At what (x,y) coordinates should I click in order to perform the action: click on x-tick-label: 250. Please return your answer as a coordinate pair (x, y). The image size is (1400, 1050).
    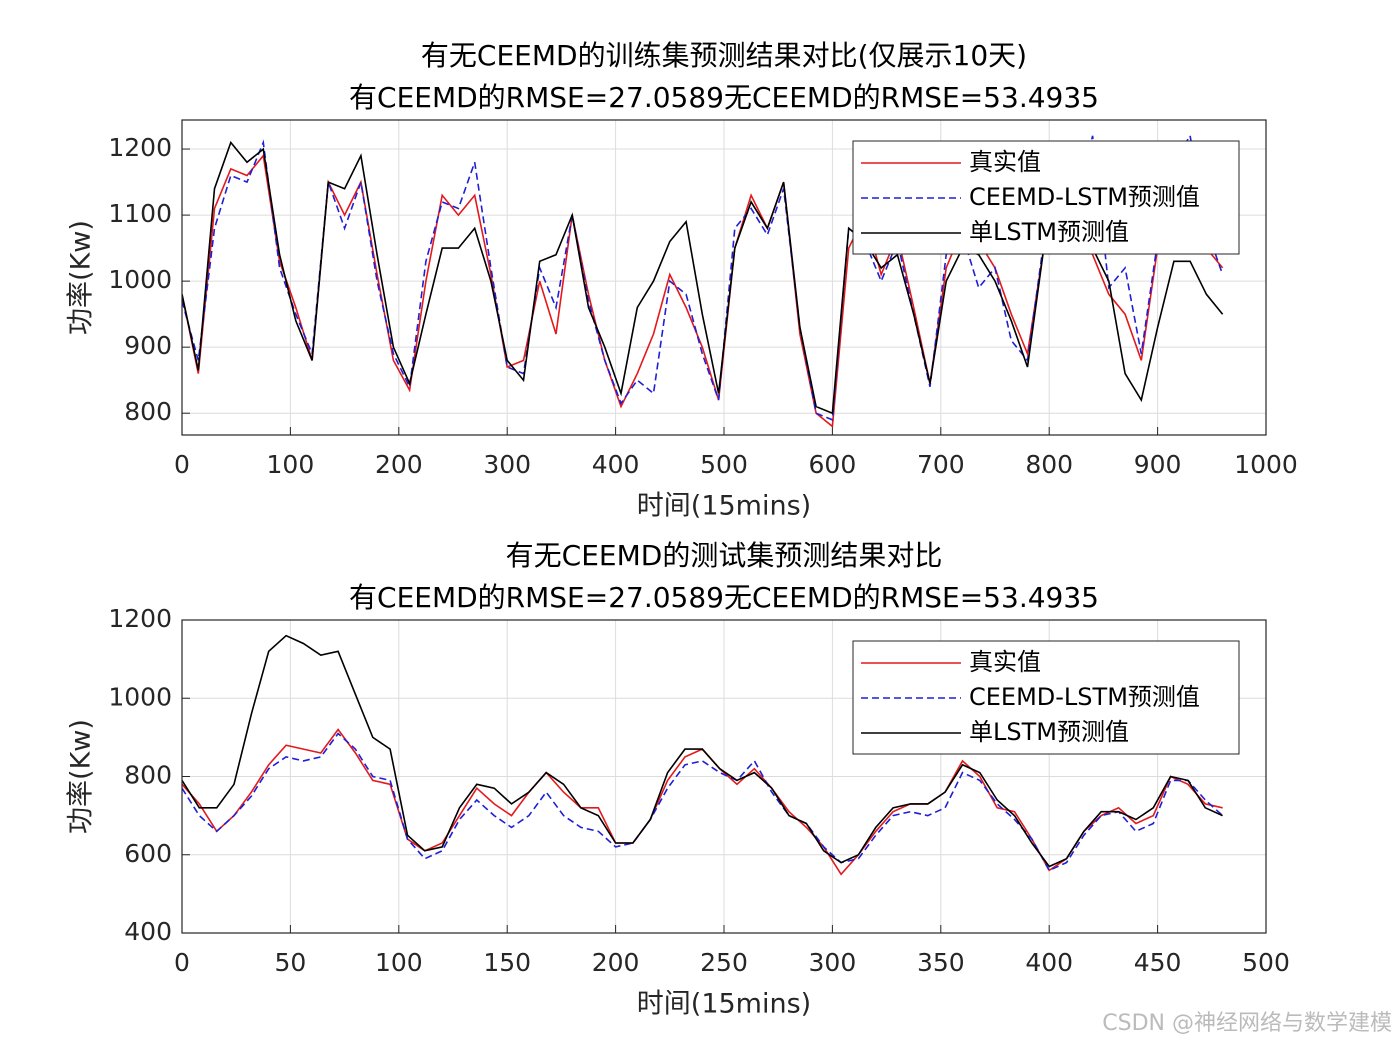
    Looking at the image, I should click on (724, 962).